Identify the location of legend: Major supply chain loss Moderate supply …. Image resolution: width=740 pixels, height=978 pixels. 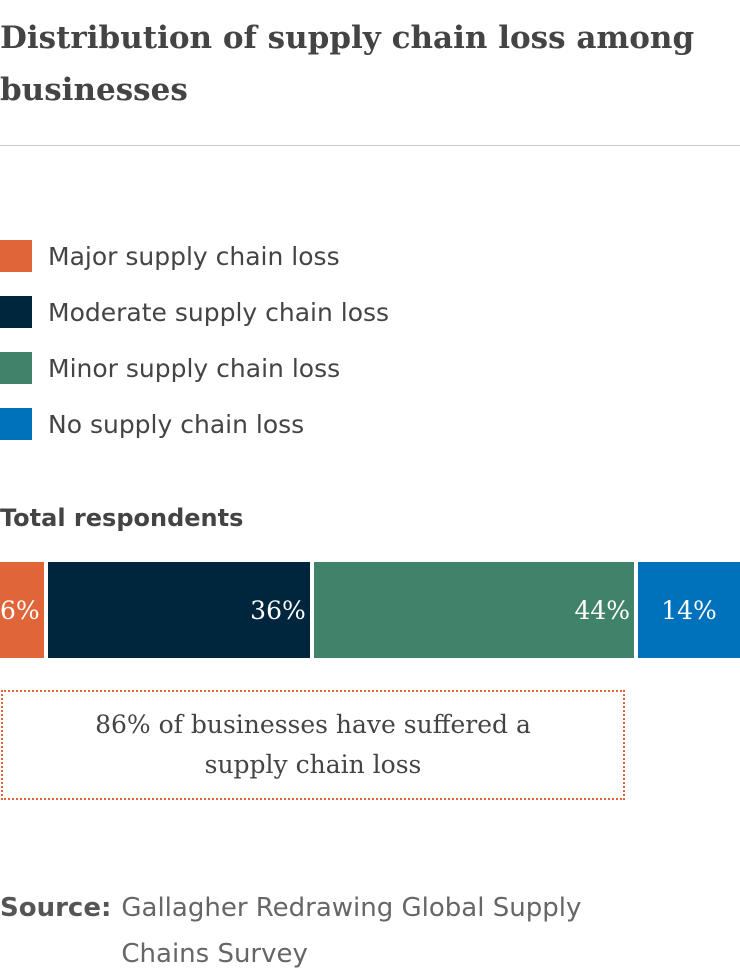
(194, 340).